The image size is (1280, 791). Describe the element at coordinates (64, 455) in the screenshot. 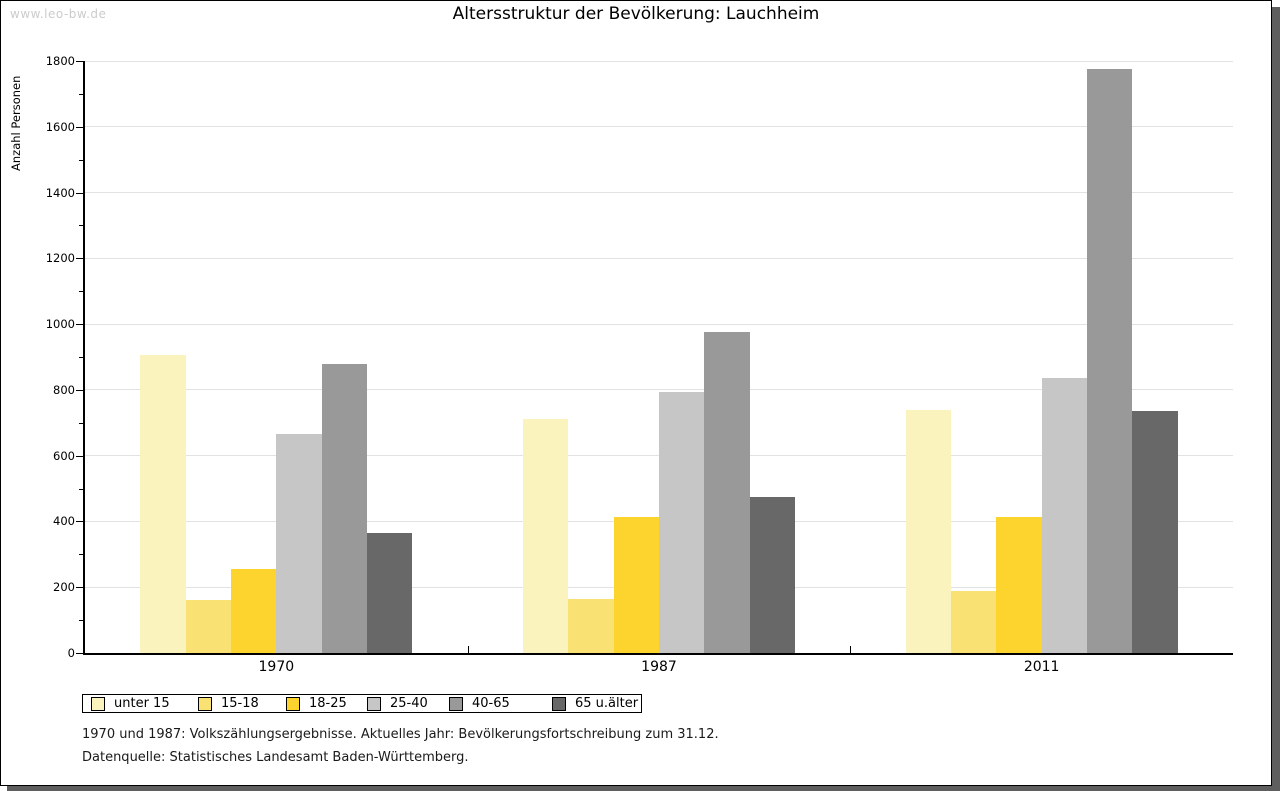

I see `y-tick-label: 600` at that location.